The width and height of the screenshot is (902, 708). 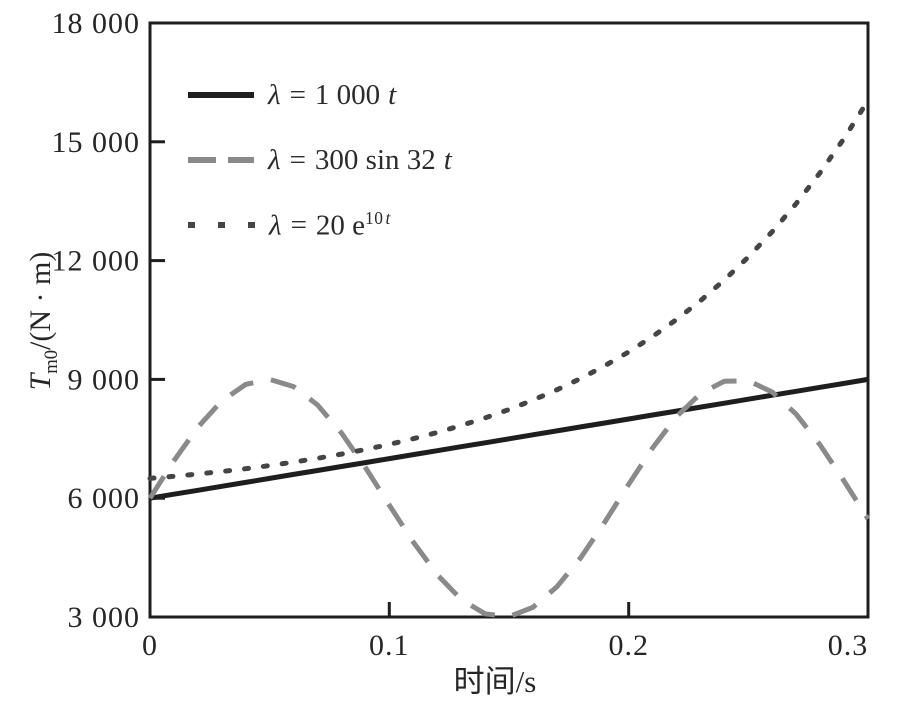 I want to click on y-tick-label: 6 000, so click(x=104, y=498).